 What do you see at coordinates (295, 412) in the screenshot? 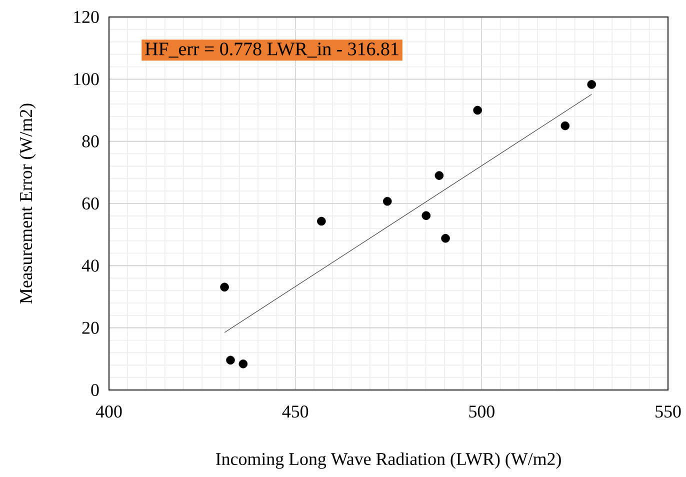
I see `x-tick-label: 450` at bounding box center [295, 412].